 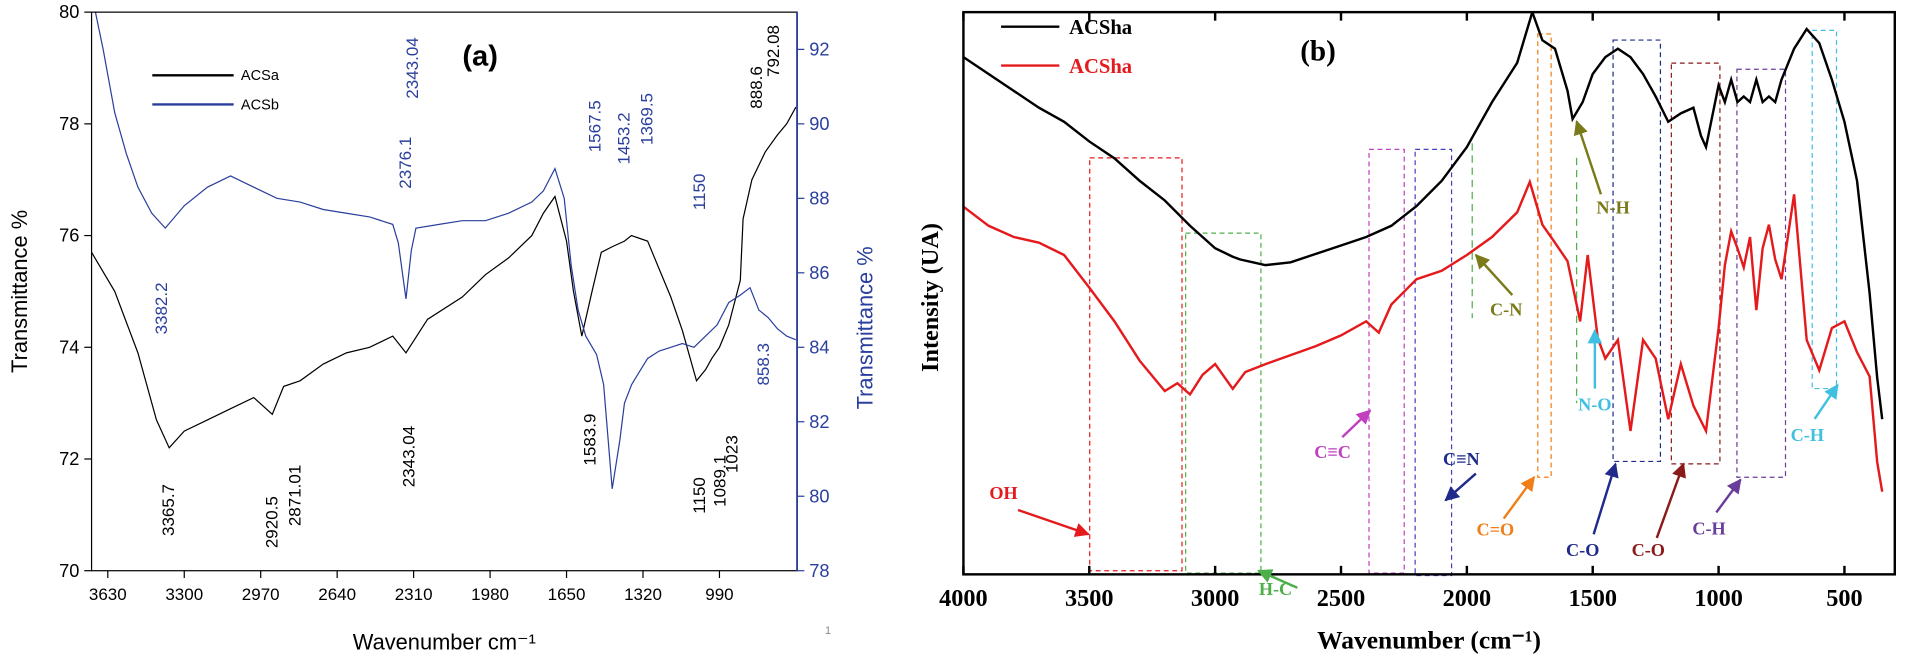 I want to click on x-tick-label: 3500, so click(x=1089, y=598).